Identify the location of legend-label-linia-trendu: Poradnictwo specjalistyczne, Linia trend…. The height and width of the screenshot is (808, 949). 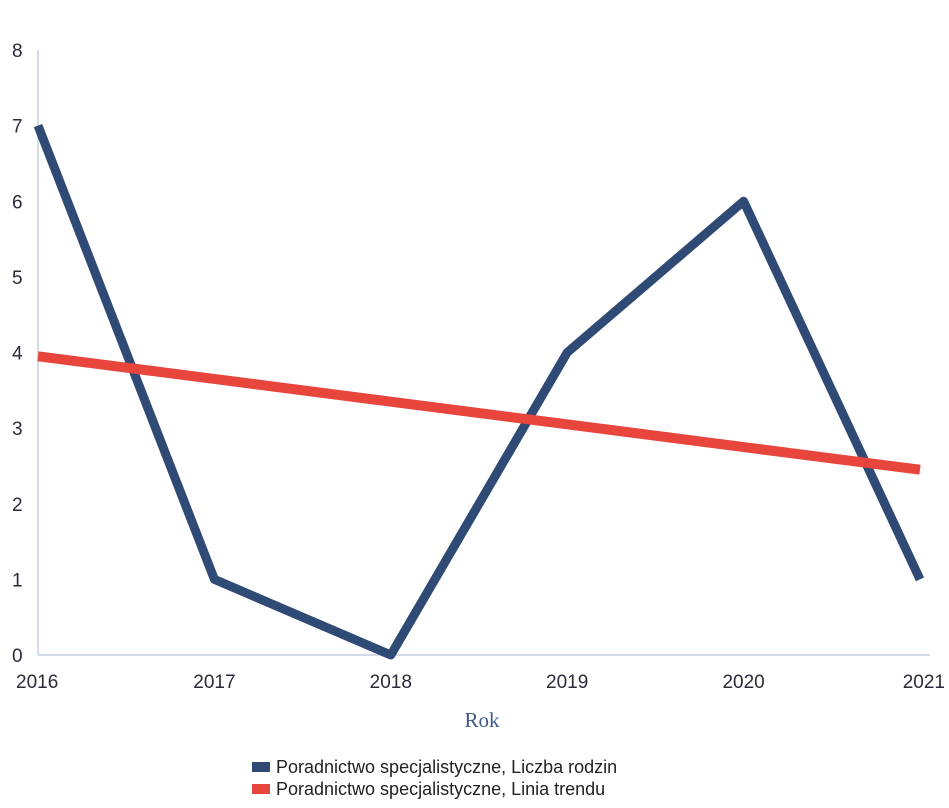
(441, 789).